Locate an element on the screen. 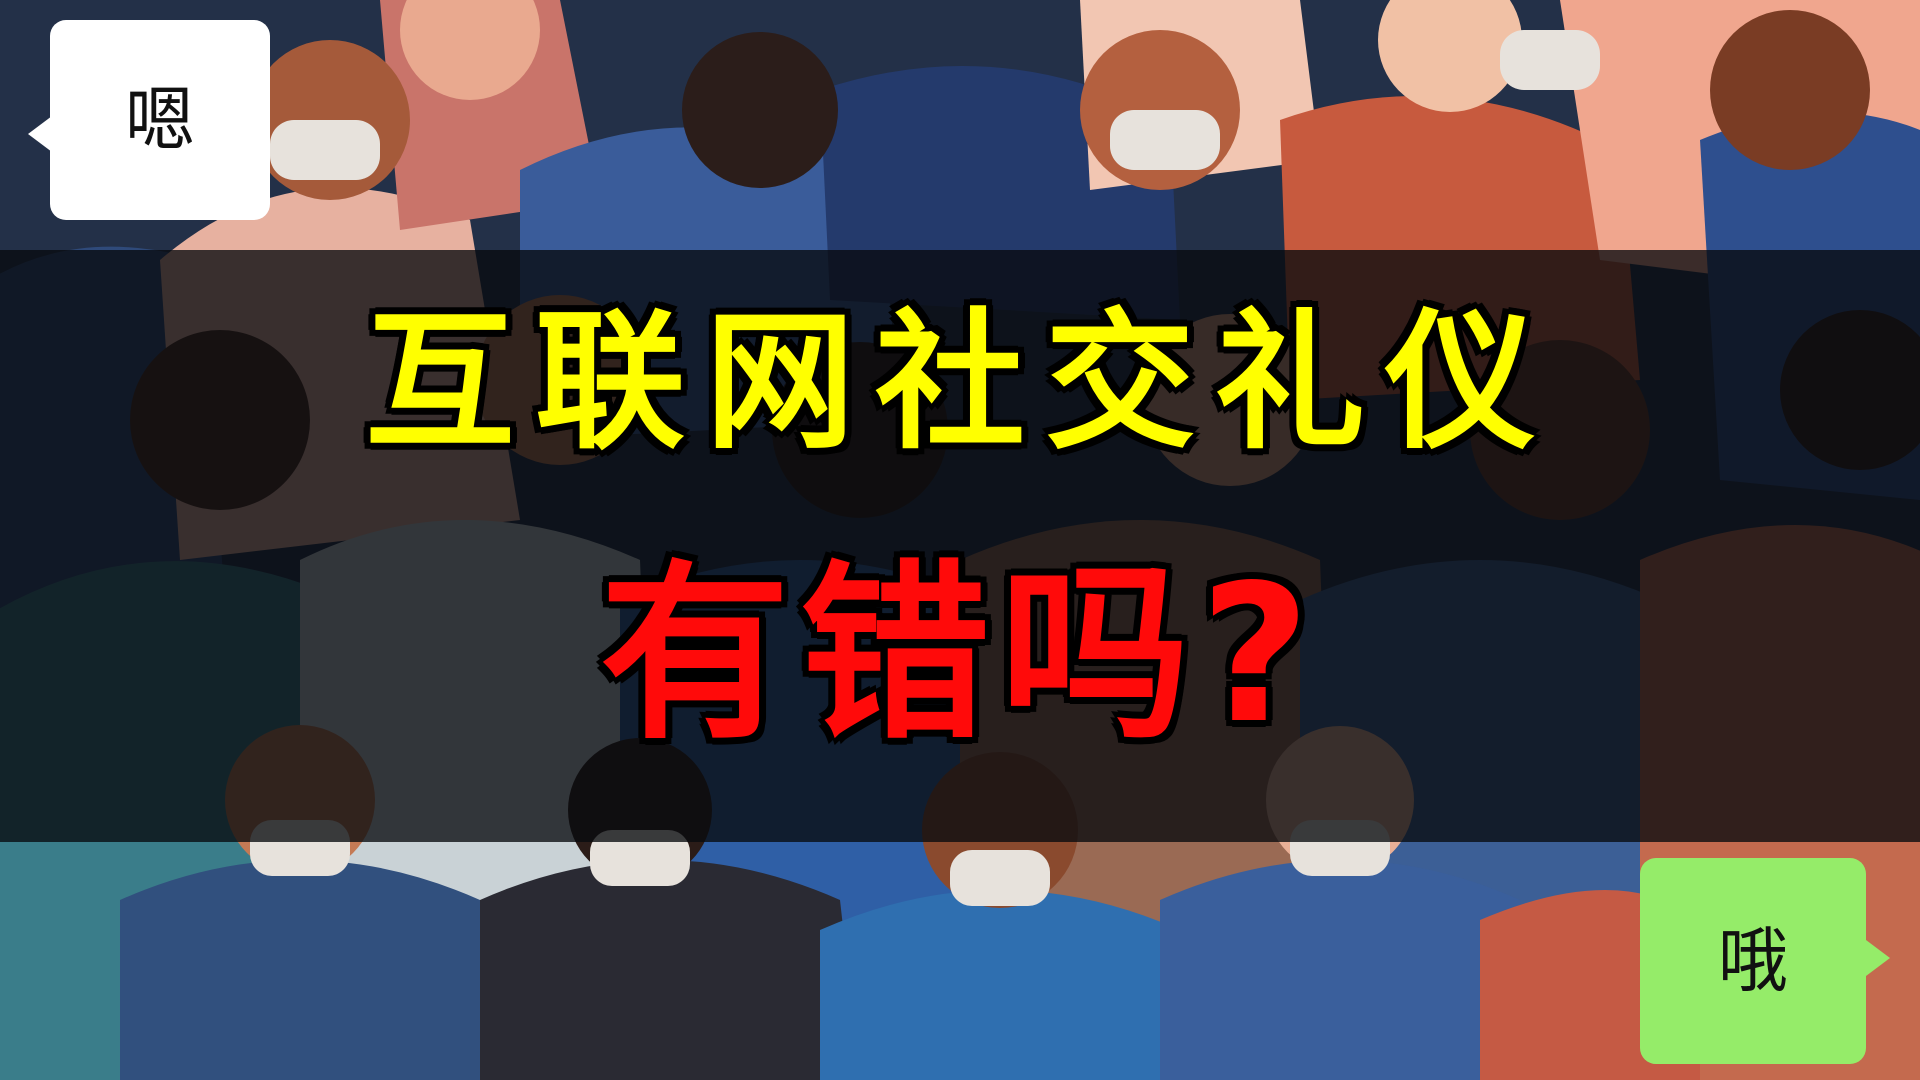 This screenshot has height=1080, width=1920. headline-line-2: 有错吗? is located at coordinates (960, 654).